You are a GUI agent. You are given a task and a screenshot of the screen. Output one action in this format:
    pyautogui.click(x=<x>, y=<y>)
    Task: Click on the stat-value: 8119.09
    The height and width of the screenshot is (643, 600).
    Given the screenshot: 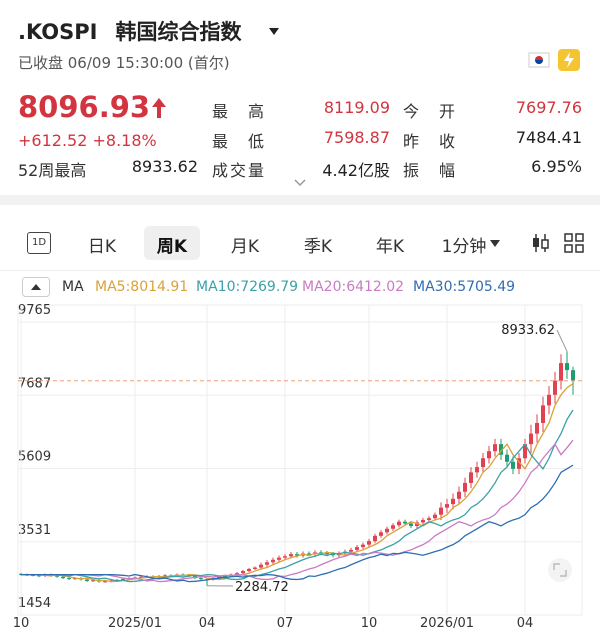 What is the action you would take?
    pyautogui.click(x=356, y=107)
    